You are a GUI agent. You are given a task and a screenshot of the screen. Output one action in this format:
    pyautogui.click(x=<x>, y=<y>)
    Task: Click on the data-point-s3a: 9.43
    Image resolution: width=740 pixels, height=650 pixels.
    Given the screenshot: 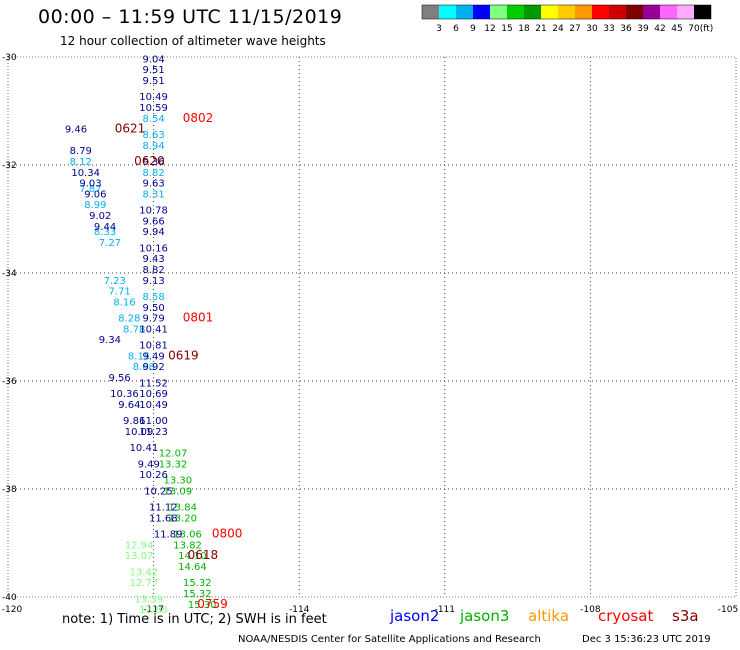 What is the action you would take?
    pyautogui.click(x=153, y=259)
    